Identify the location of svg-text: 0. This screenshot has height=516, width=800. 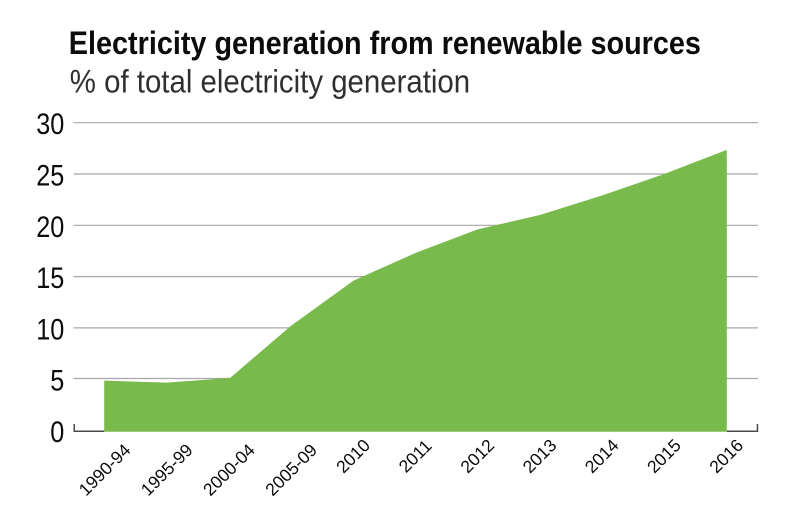
(57, 431).